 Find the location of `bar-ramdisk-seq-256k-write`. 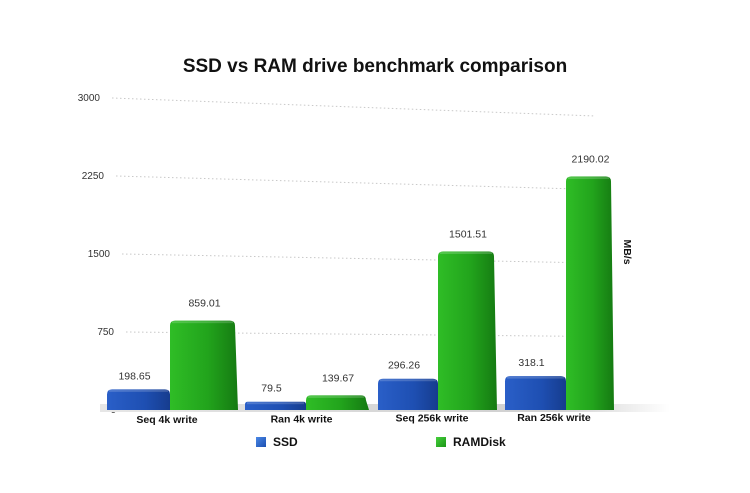

bar-ramdisk-seq-256k-write is located at coordinates (467, 330).